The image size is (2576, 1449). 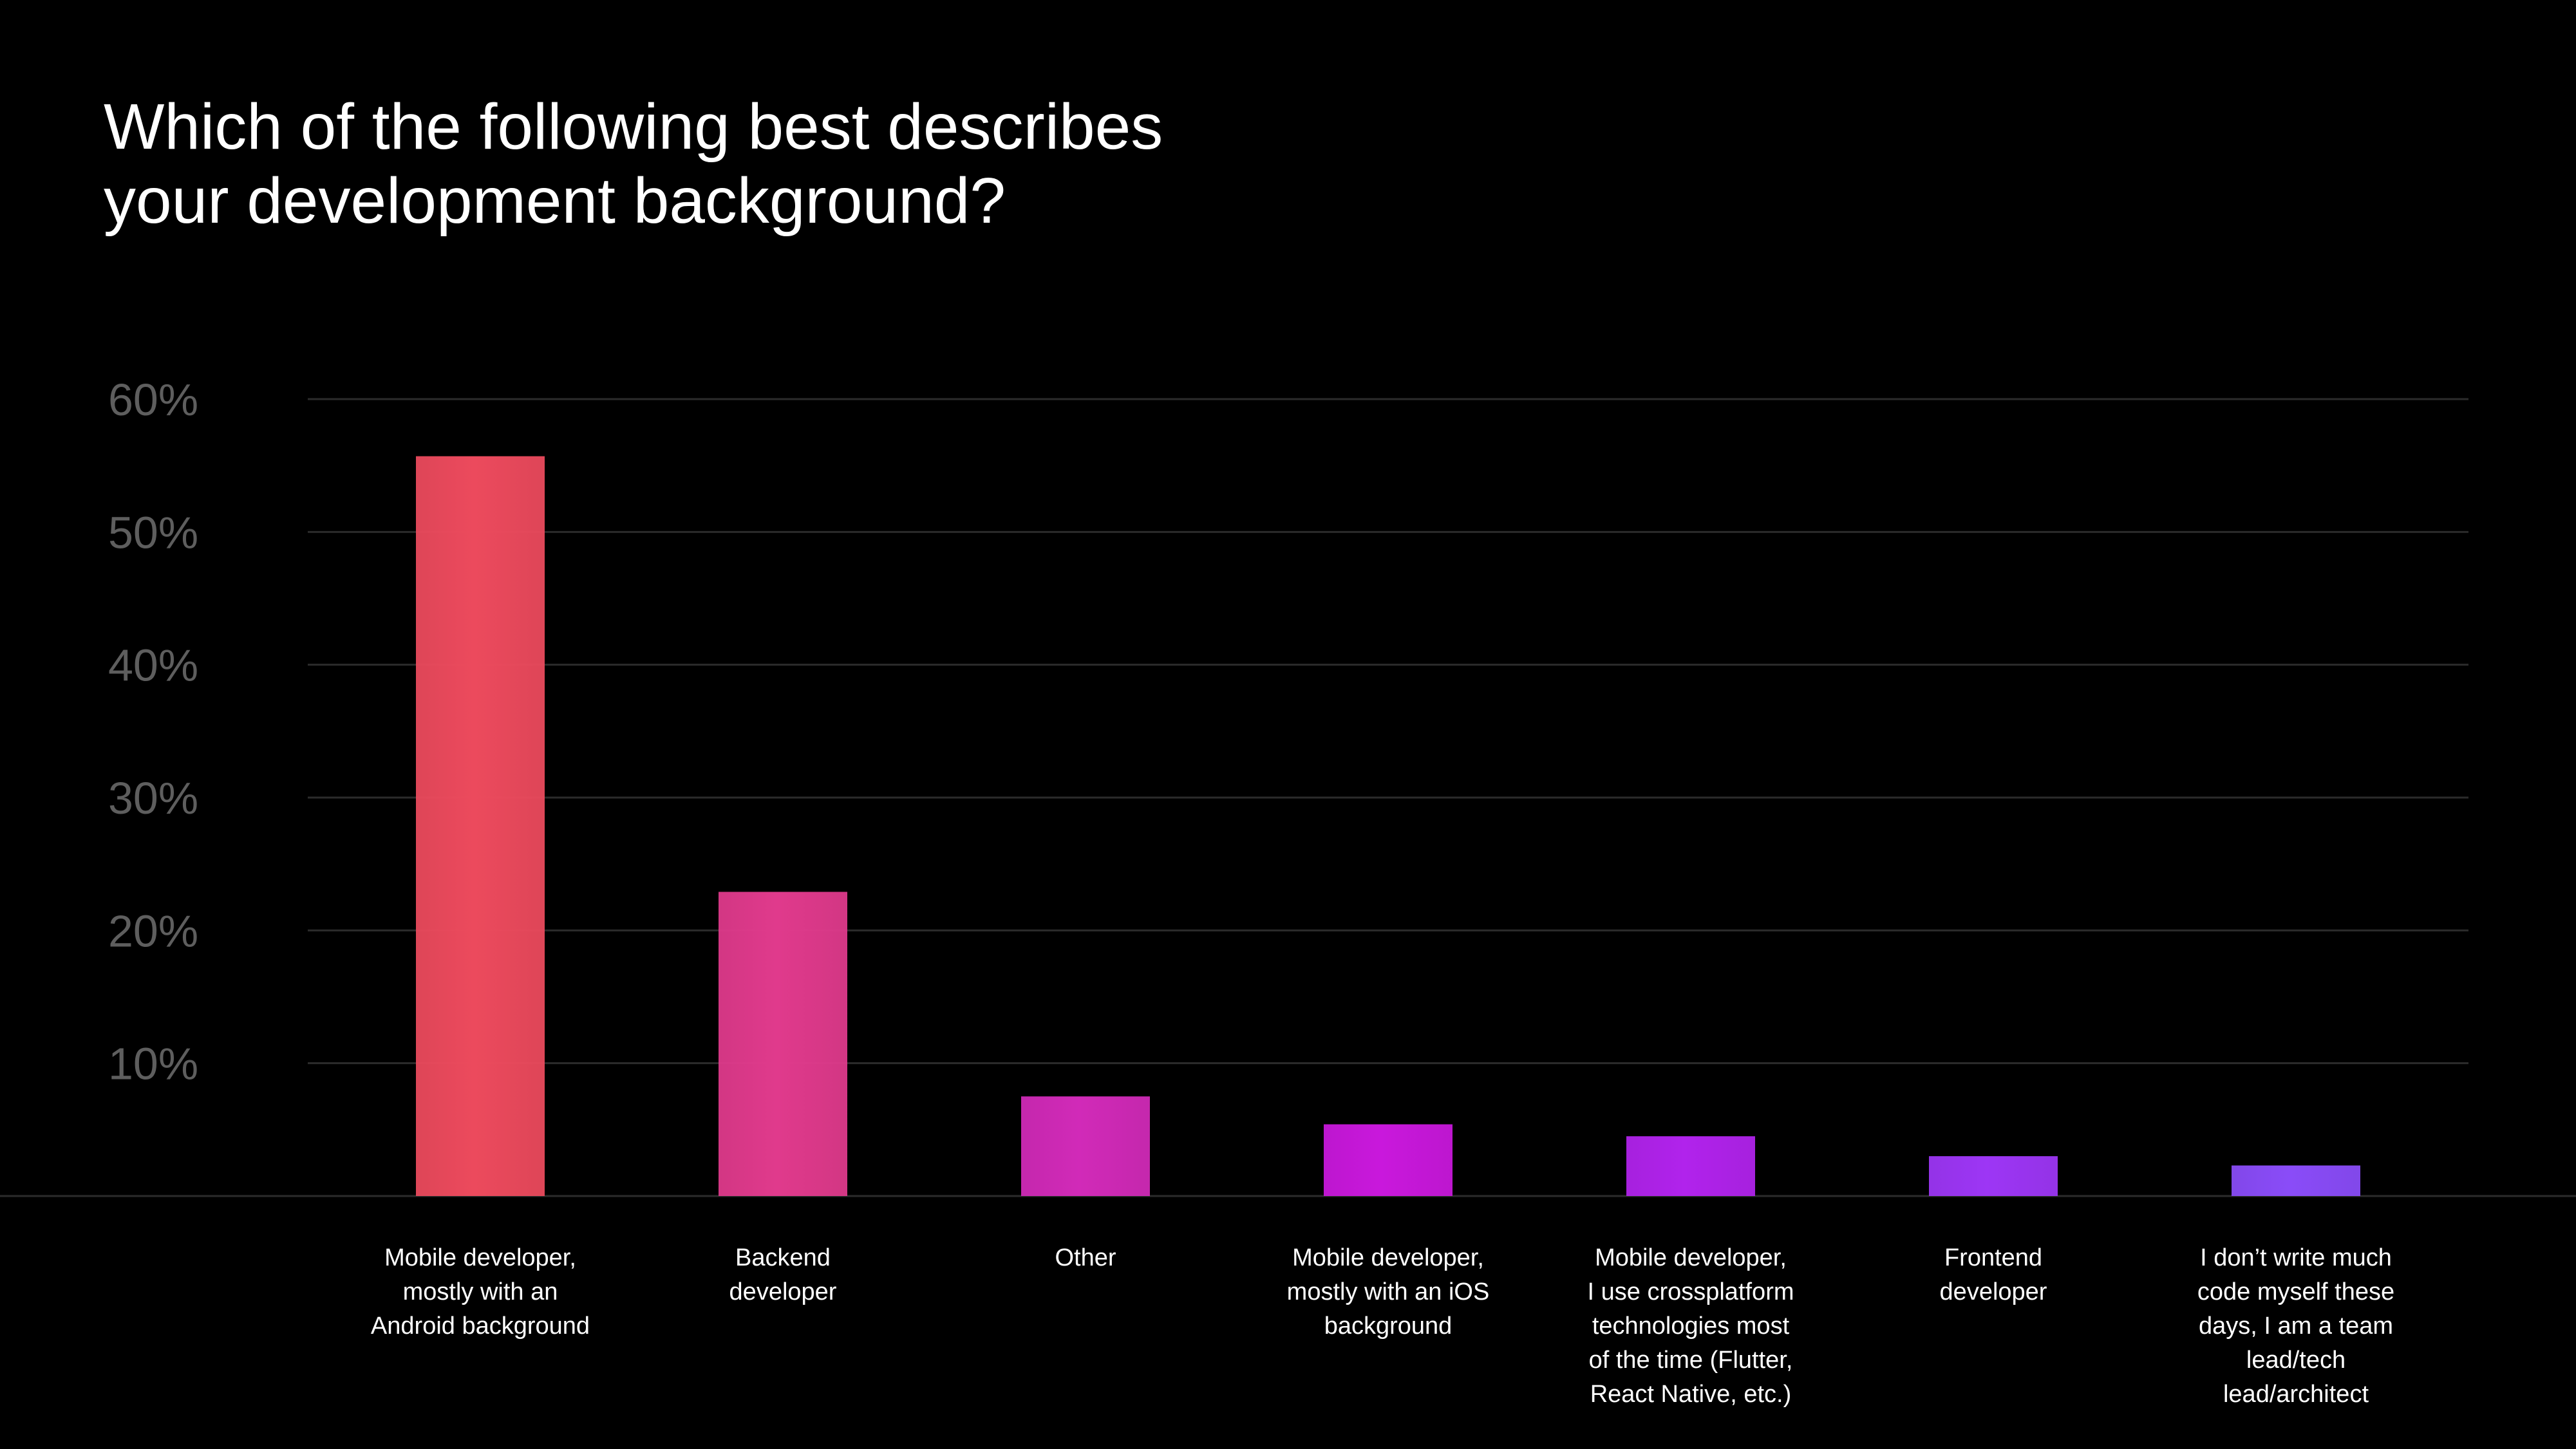 What do you see at coordinates (153, 931) in the screenshot?
I see `y-tick-label: 20%` at bounding box center [153, 931].